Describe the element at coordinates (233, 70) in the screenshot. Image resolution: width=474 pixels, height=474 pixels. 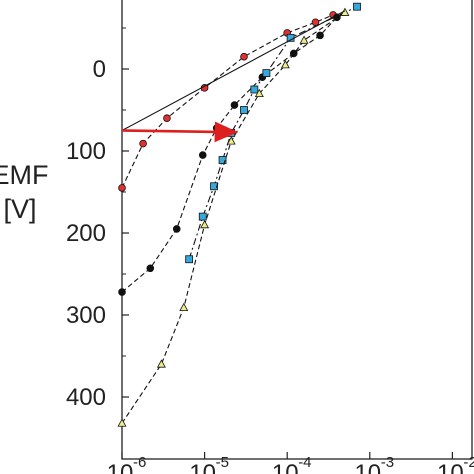
I see `series-4-line` at that location.